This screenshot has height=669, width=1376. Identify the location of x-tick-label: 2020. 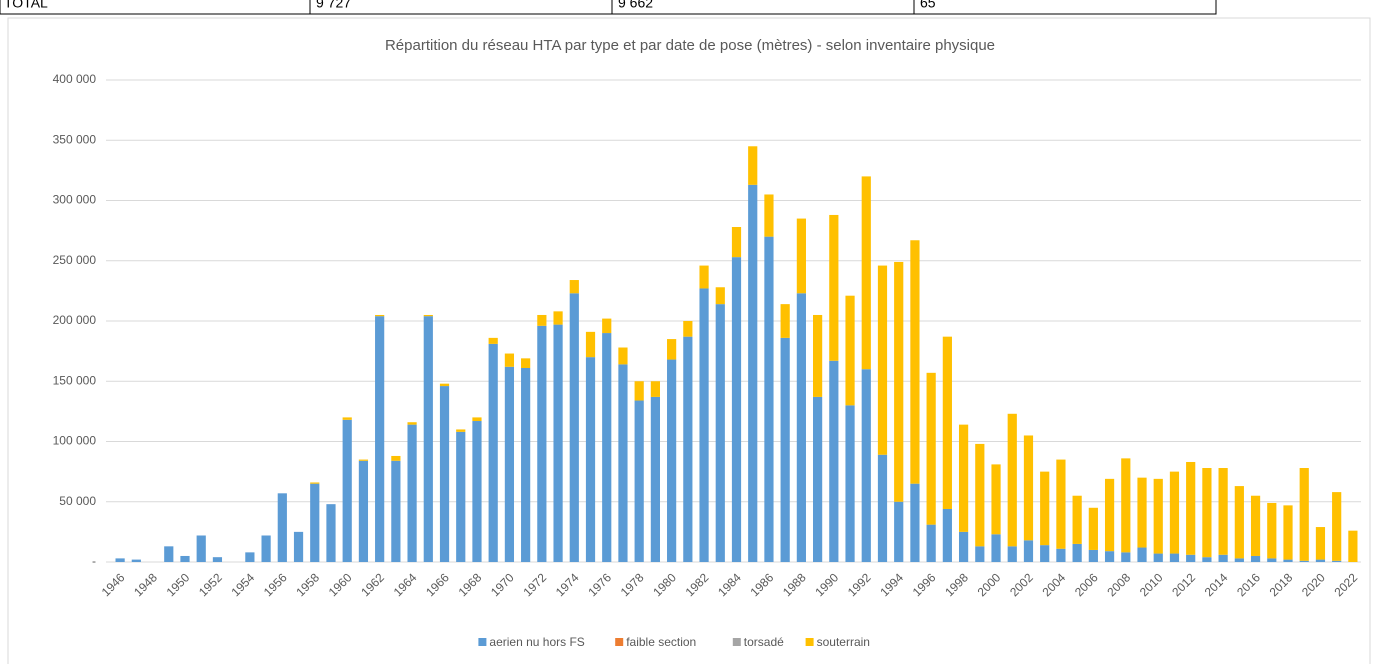
(1313, 584).